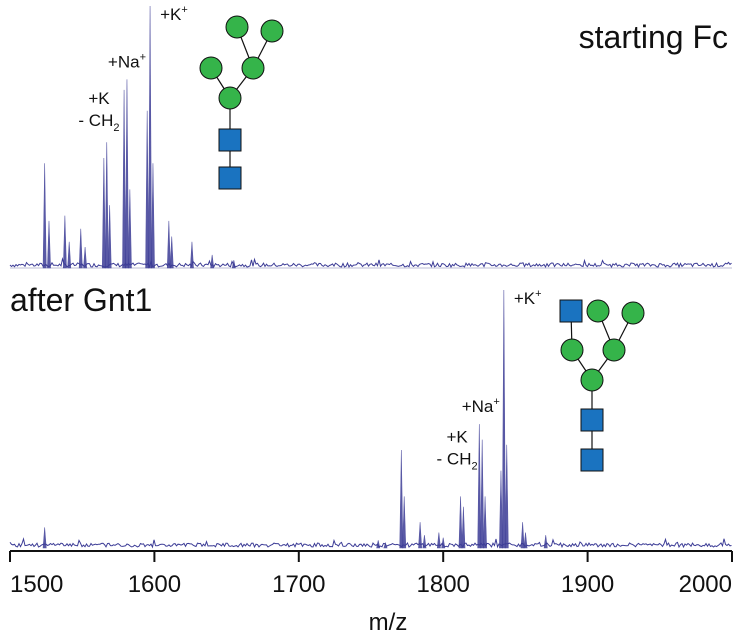 Image resolution: width=738 pixels, height=635 pixels. What do you see at coordinates (653, 37) in the screenshot?
I see `top-panel-title: starting Fc` at bounding box center [653, 37].